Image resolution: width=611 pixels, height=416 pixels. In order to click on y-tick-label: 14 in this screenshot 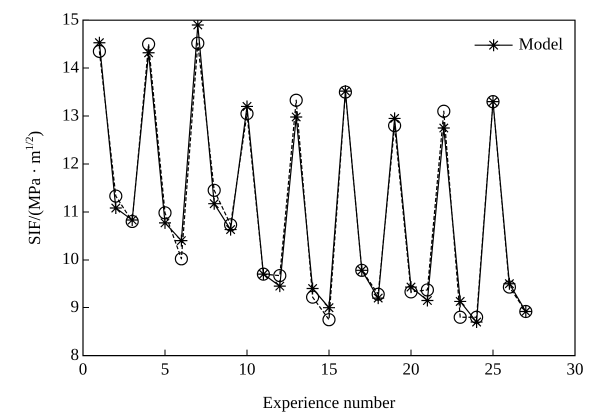, I will do `click(71, 67)`.